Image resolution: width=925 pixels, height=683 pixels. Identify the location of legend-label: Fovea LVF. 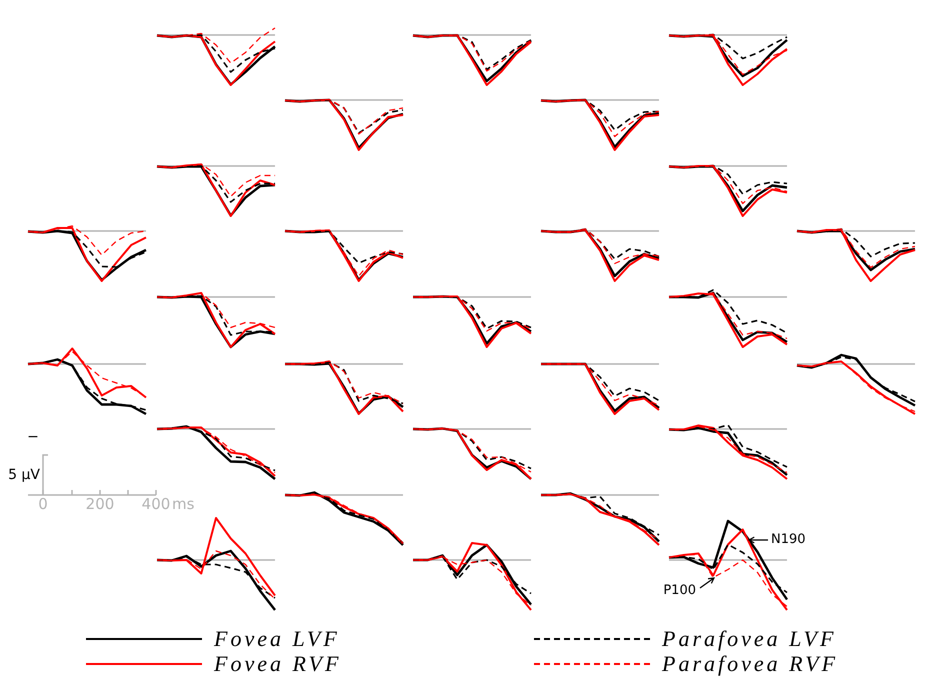
(277, 638).